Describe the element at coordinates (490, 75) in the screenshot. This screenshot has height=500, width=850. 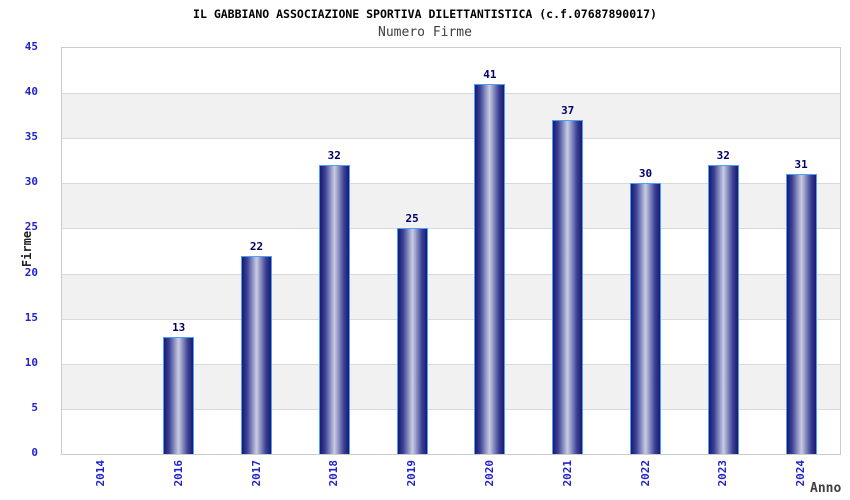
I see `bar-value-label: 41` at that location.